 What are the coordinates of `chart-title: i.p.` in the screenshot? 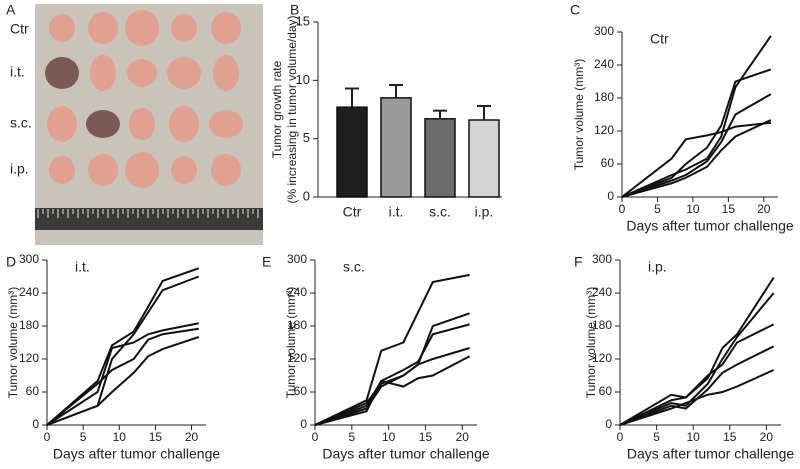 It's located at (657, 267).